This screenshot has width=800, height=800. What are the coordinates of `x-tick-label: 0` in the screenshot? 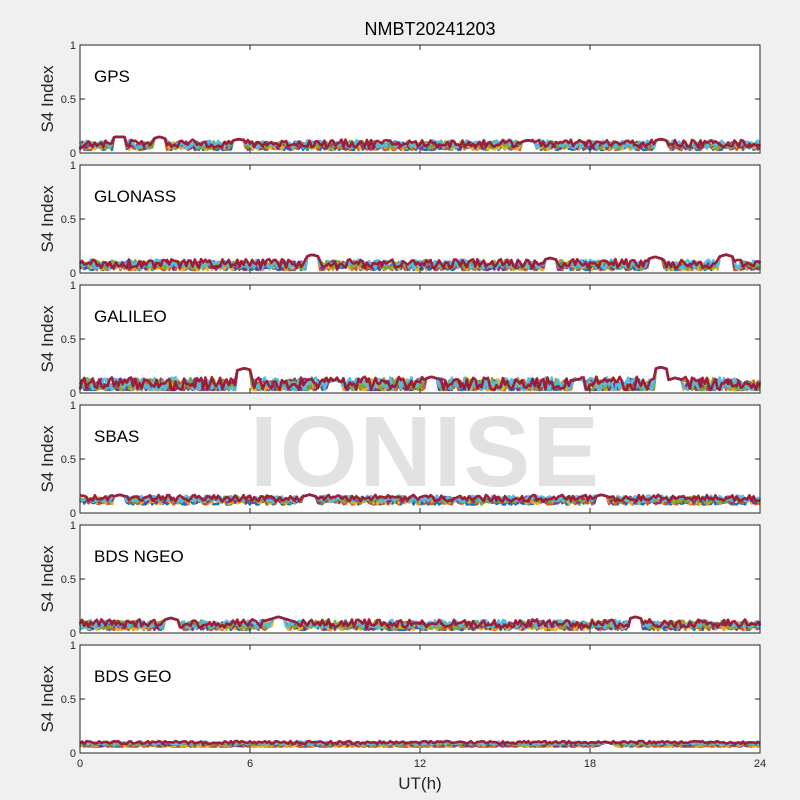 It's located at (80, 764).